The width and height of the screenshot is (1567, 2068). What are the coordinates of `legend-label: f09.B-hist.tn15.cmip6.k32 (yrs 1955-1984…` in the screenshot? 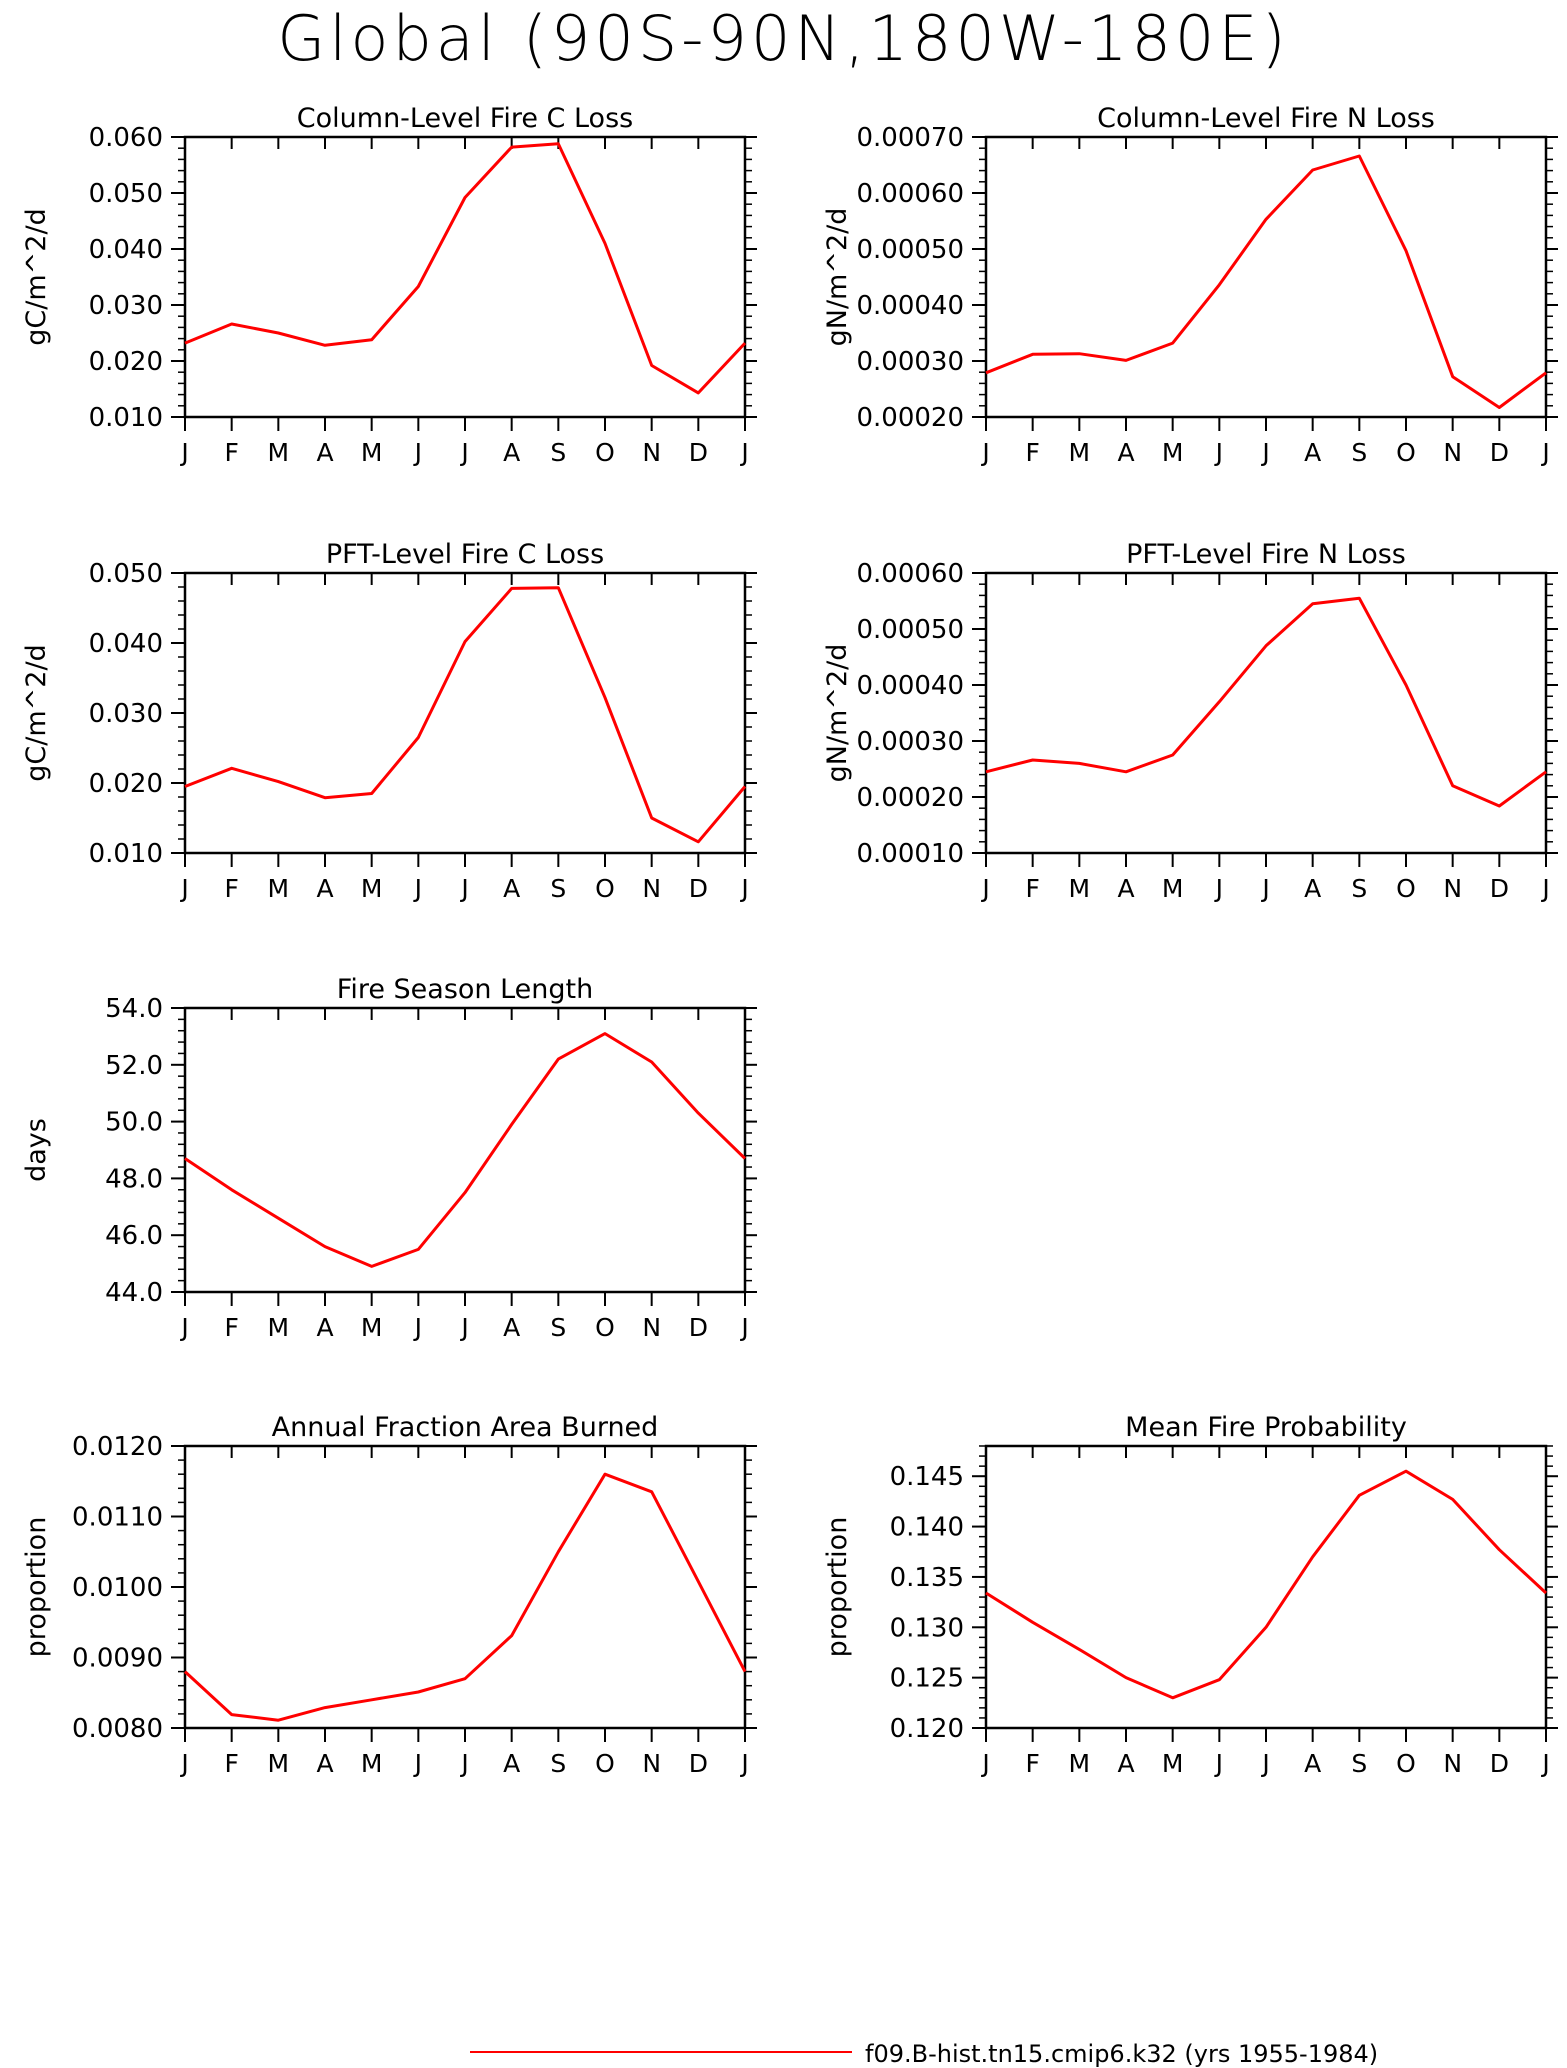 It's located at (1122, 2054).